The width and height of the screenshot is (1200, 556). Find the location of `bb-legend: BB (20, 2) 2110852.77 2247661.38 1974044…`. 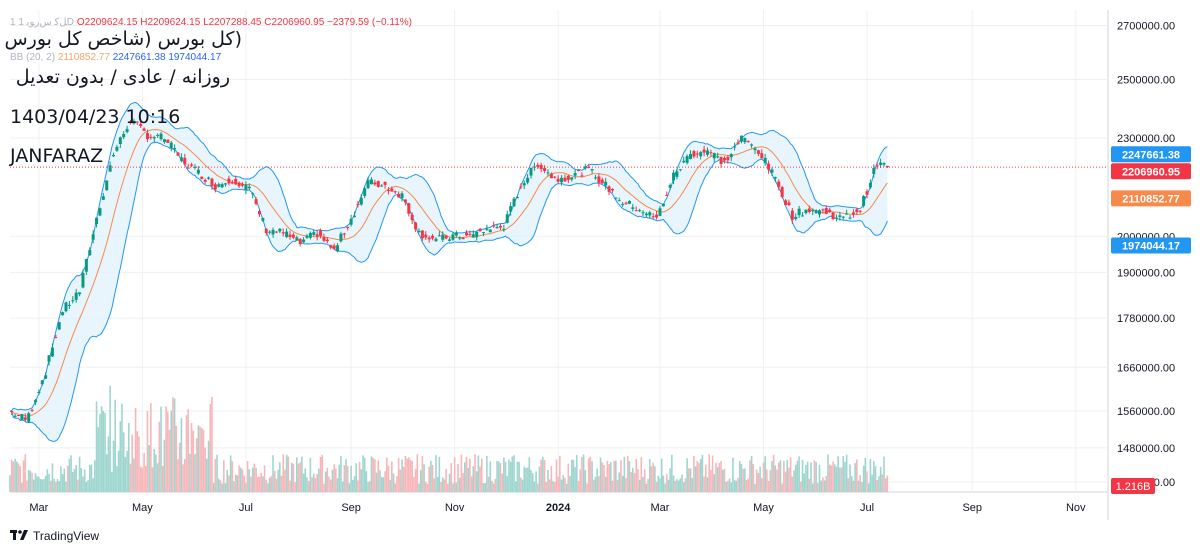

bb-legend: BB (20, 2) 2110852.77 2247661.38 1974044… is located at coordinates (115, 57).